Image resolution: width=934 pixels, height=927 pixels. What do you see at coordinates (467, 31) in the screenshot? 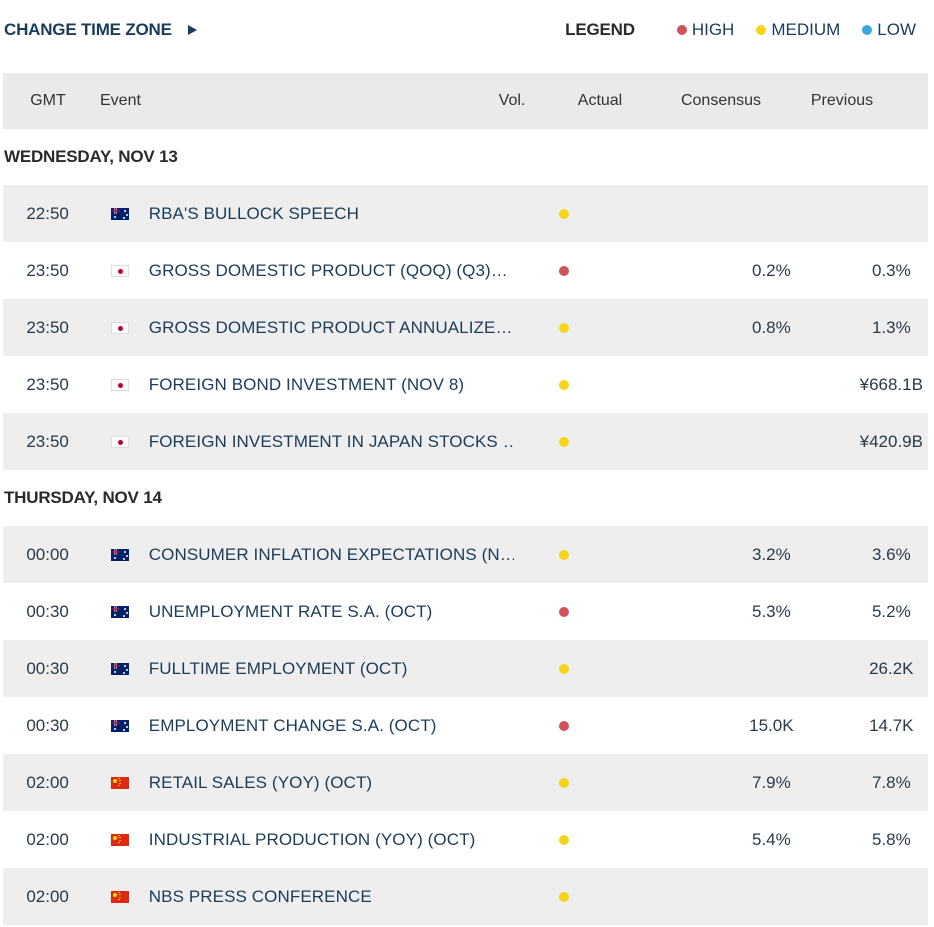
I see `calendar-toolbar: CHANGE TIME ZONE LEGEND HIGH MEDIUM LOW` at bounding box center [467, 31].